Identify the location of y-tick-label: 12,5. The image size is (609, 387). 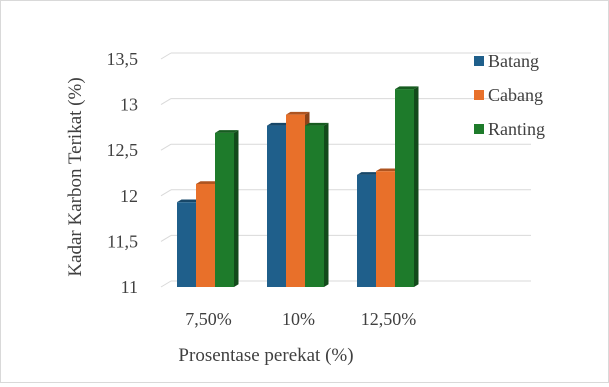
(123, 150).